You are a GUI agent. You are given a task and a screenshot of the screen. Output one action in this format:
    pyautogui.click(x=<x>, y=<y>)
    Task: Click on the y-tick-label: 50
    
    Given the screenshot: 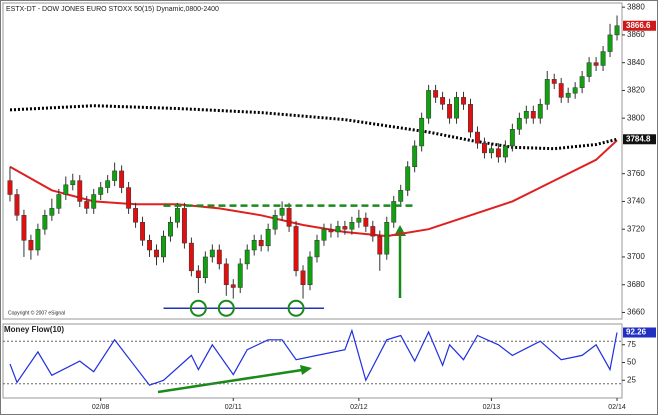 What is the action you would take?
    pyautogui.click(x=631, y=362)
    